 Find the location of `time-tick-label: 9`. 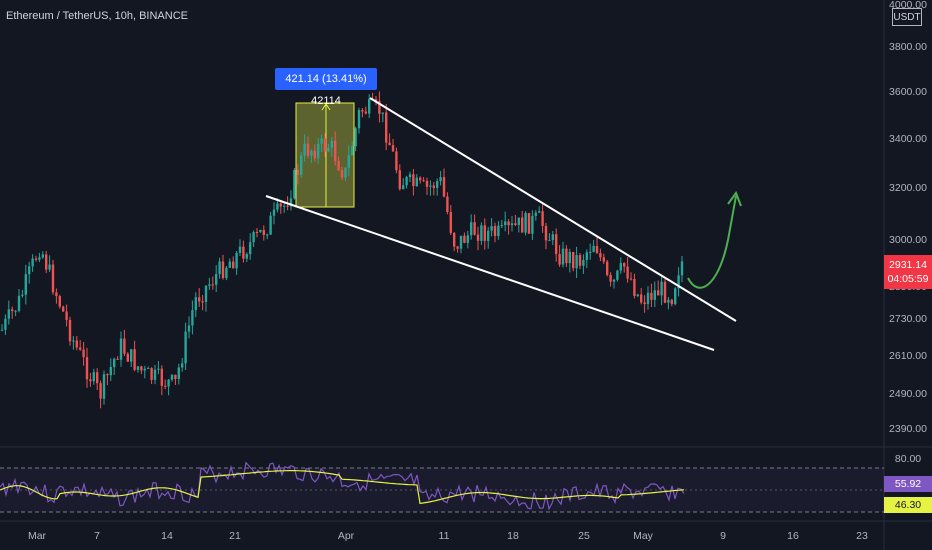

time-tick-label: 9 is located at coordinates (723, 536).